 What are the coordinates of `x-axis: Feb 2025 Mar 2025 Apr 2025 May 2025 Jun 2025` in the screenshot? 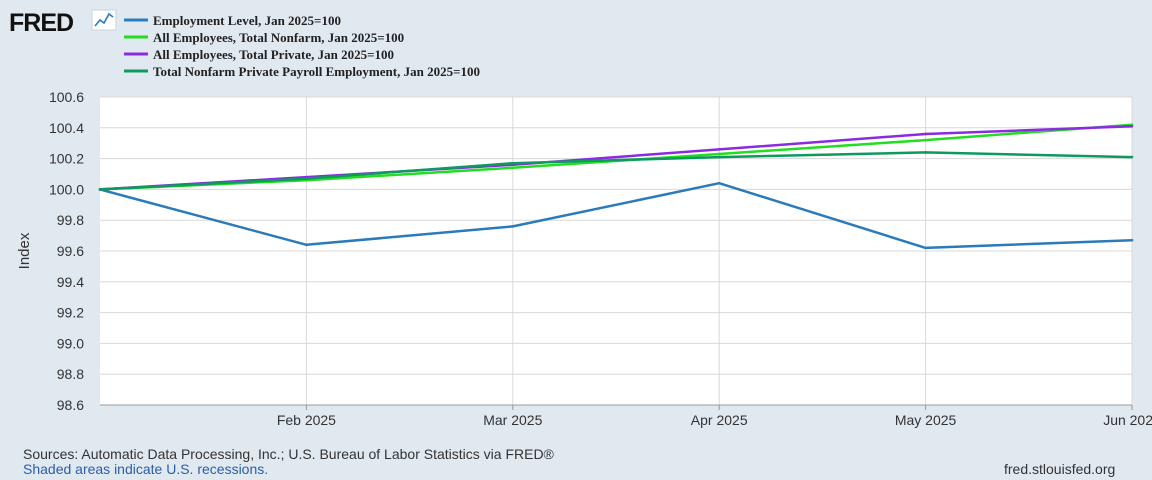 It's located at (714, 416).